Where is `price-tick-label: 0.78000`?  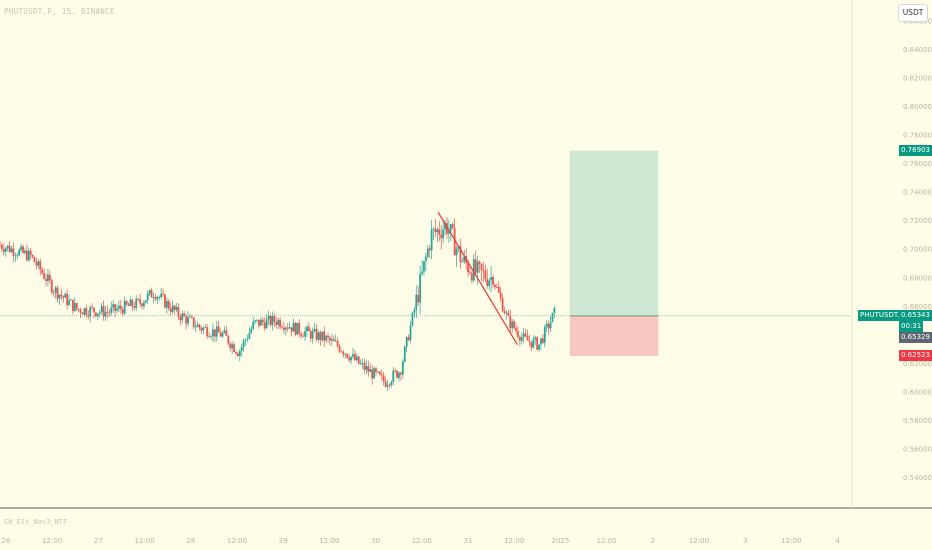
price-tick-label: 0.78000 is located at coordinates (917, 136).